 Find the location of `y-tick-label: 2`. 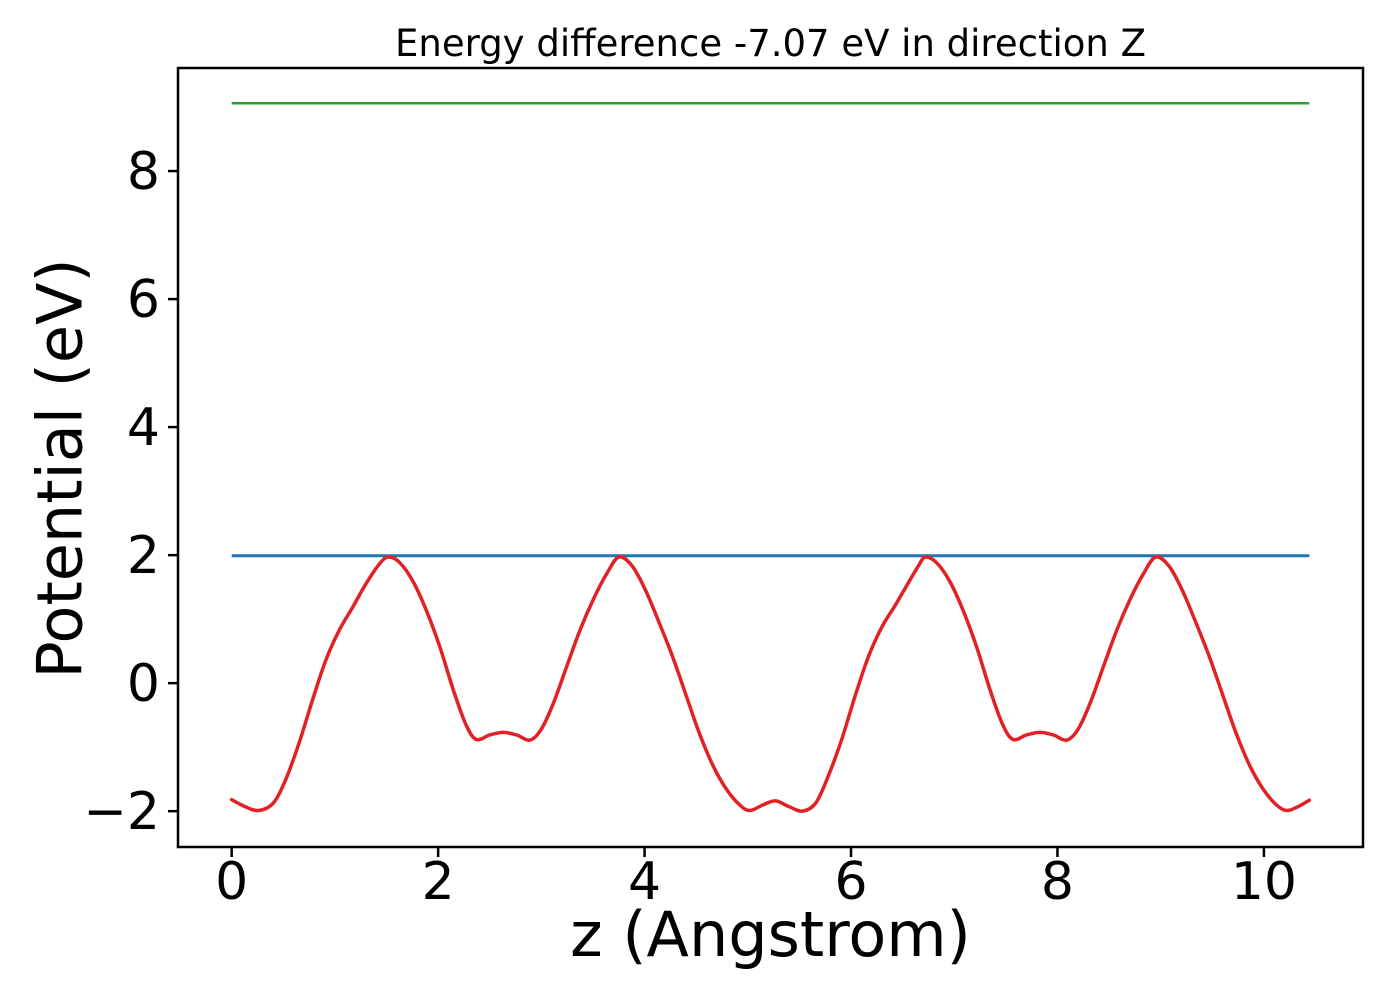

y-tick-label: 2 is located at coordinates (143, 556).